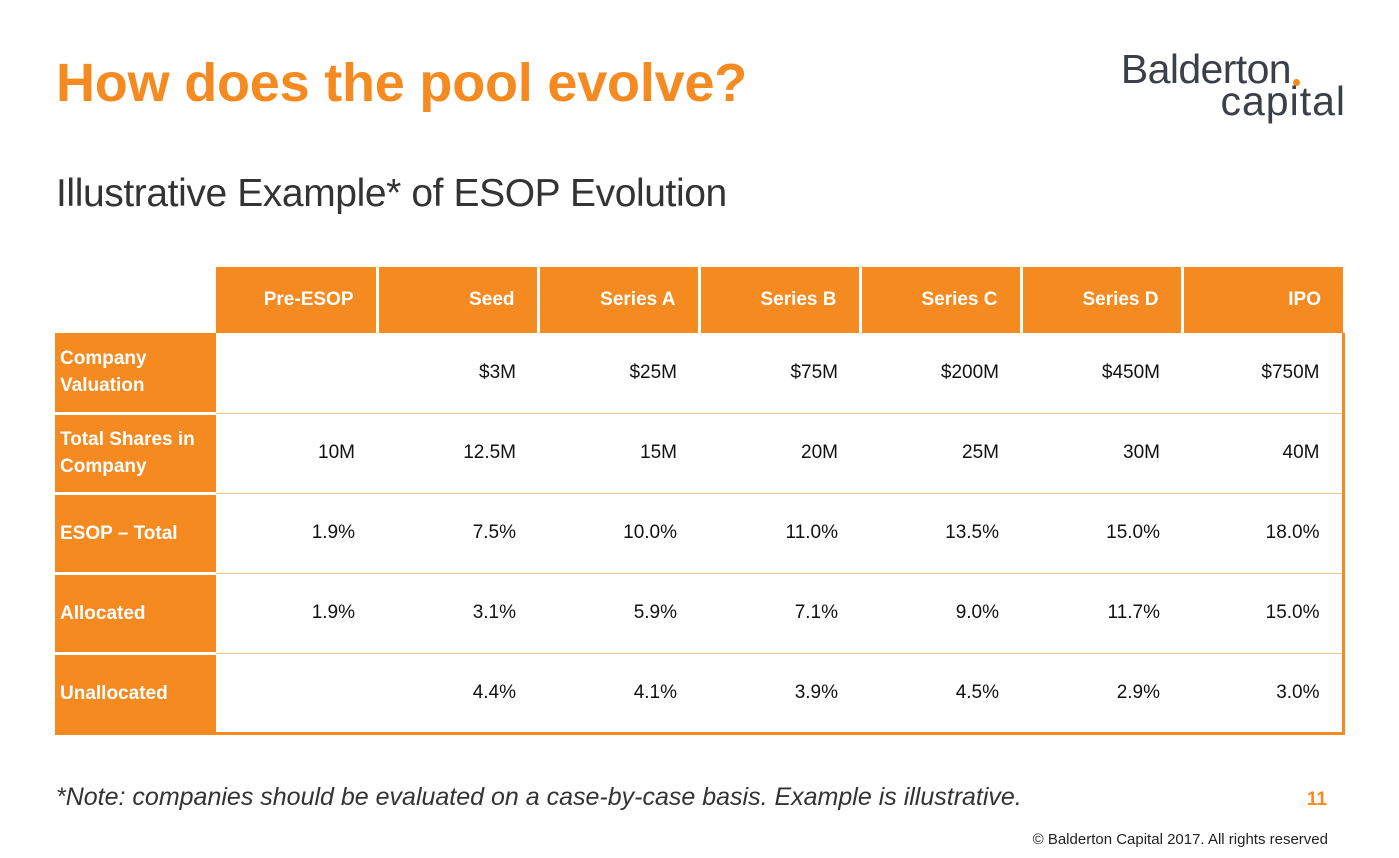 This screenshot has height=858, width=1399. What do you see at coordinates (135, 374) in the screenshot?
I see `row-header: Company Valuation` at bounding box center [135, 374].